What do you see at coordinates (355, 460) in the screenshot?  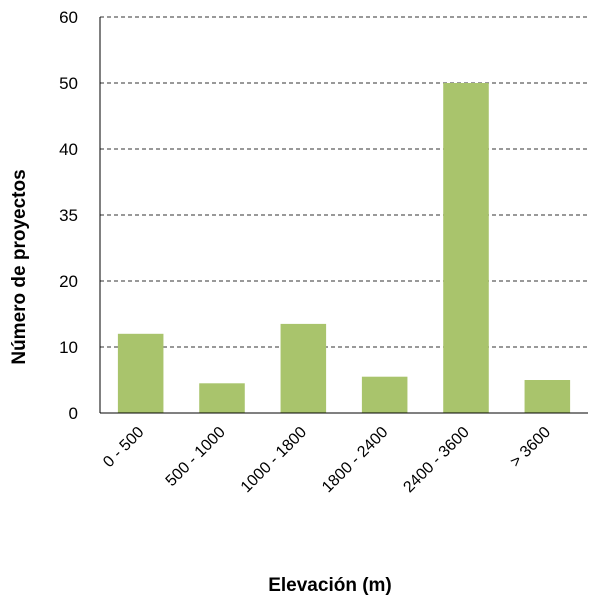 I see `x-tick-label: 1800 - 2400` at bounding box center [355, 460].